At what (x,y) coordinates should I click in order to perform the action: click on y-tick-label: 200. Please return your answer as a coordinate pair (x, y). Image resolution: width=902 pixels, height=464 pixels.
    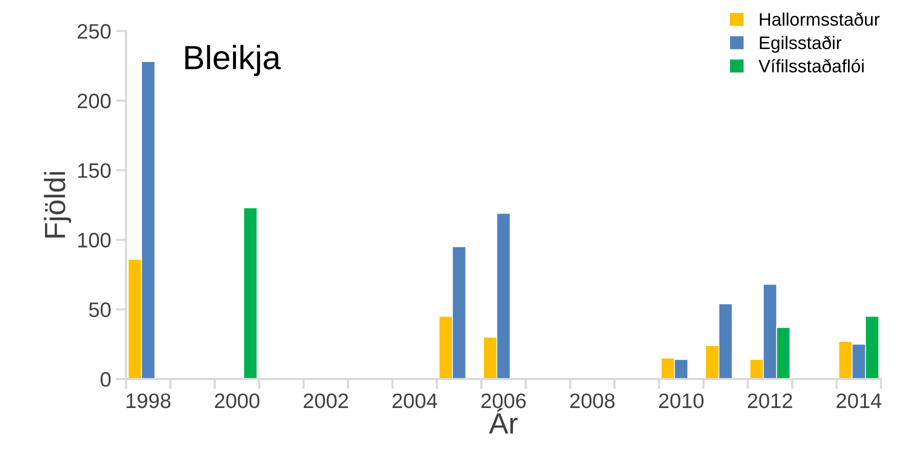
    Looking at the image, I should click on (94, 101).